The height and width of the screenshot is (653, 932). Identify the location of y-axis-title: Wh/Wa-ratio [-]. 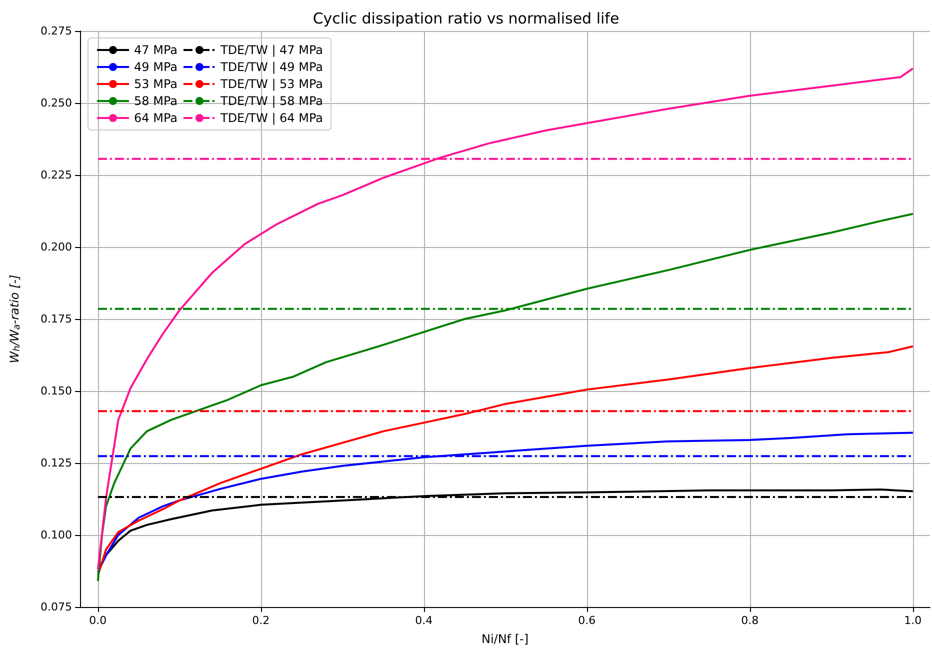
(15, 319).